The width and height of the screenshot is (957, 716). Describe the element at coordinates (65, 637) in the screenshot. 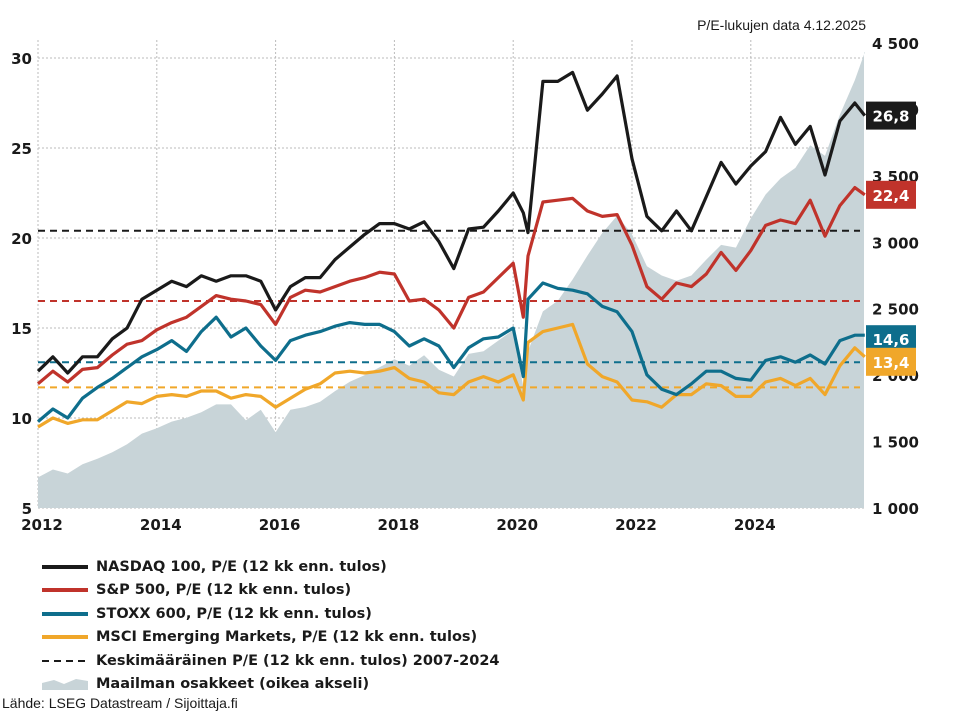

I see `legend-swatch-msci-em` at that location.